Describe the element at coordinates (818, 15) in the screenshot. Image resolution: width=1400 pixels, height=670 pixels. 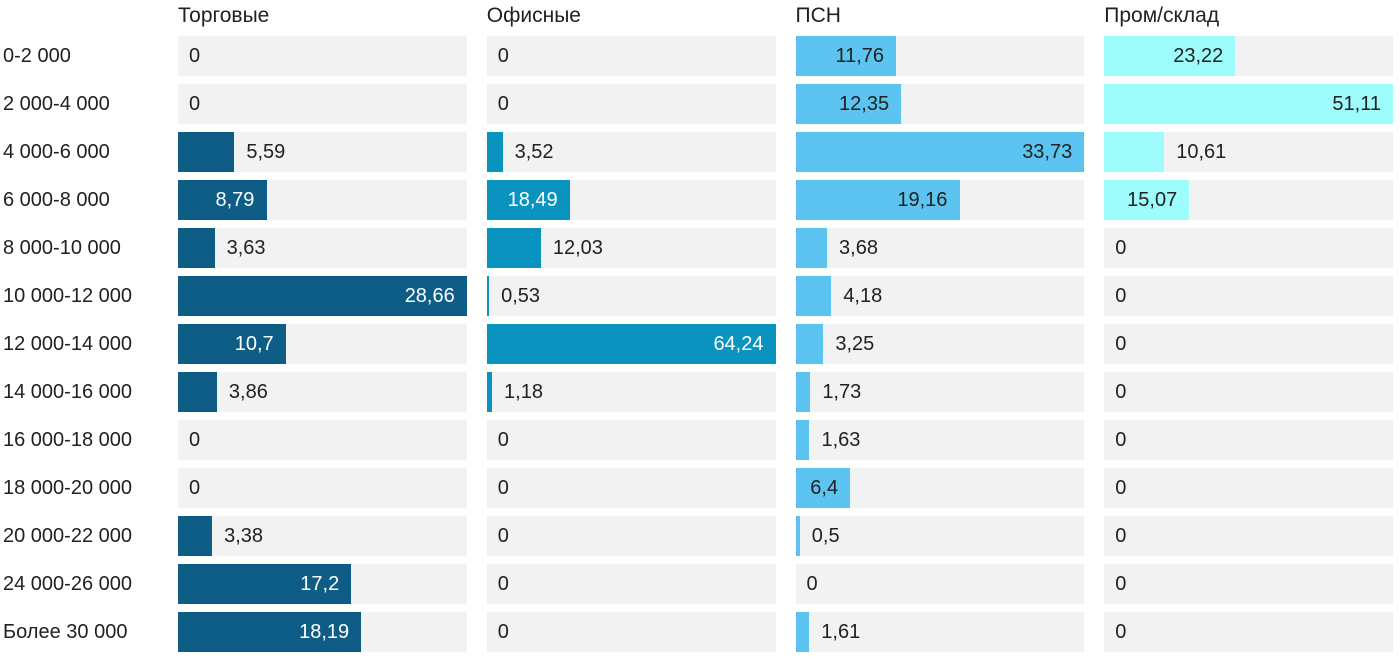
I see `column-header-3: ПСН` at that location.